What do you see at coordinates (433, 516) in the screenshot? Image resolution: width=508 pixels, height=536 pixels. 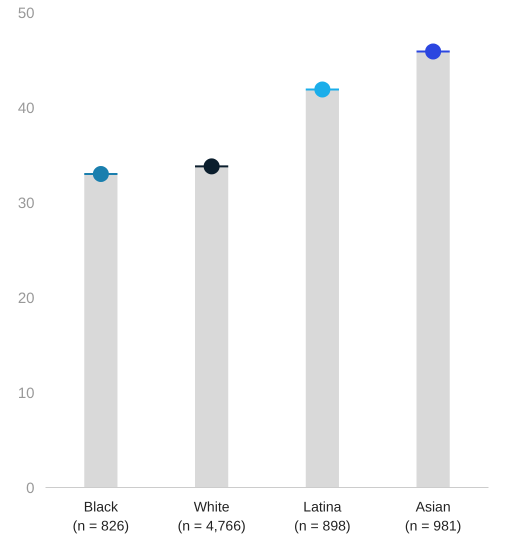 I see `x-tick-label: Asian (n = 981)` at bounding box center [433, 516].